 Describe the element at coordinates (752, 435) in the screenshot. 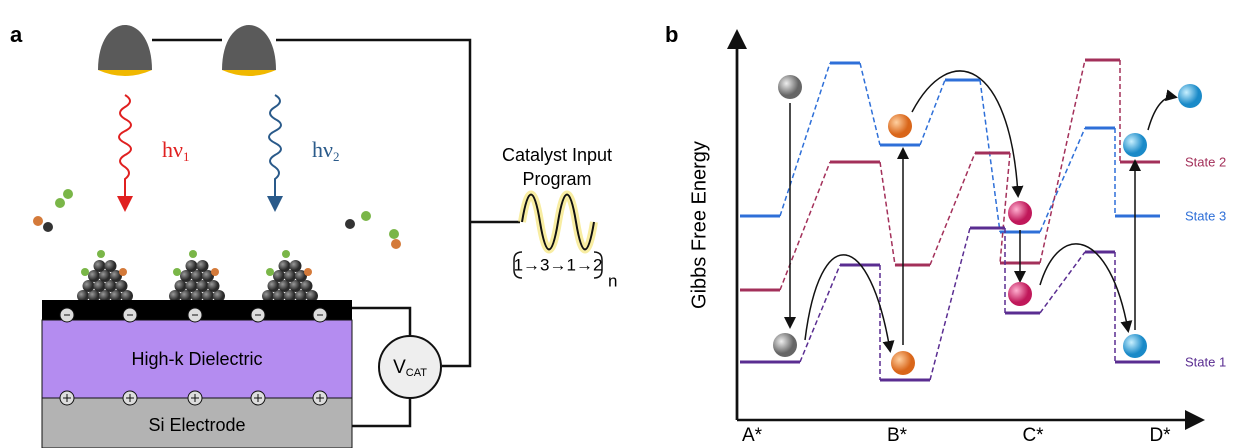

I see `x-label: A*` at that location.